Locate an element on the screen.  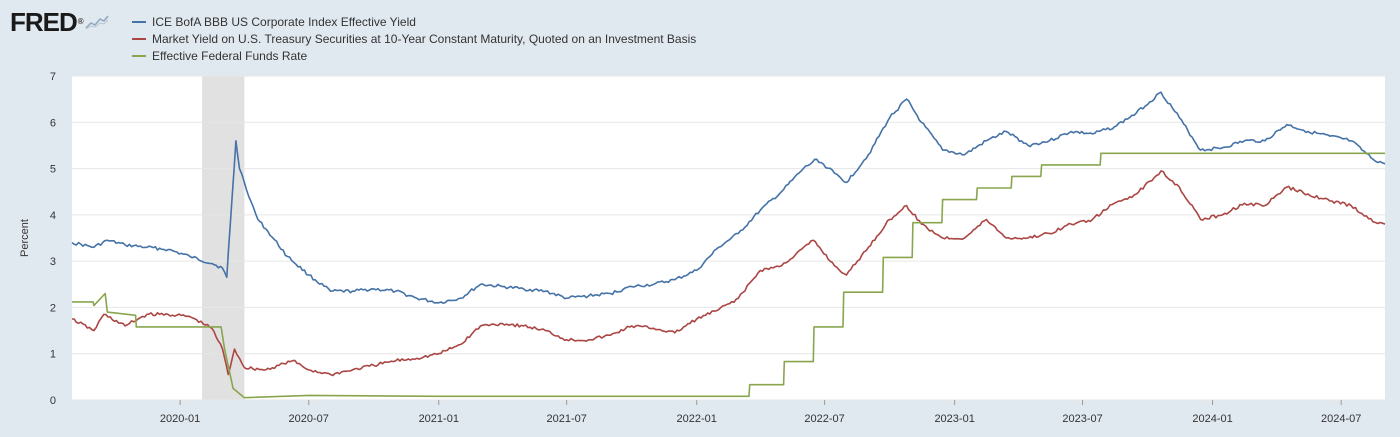
y-tick-label: 6 is located at coordinates (53, 123).